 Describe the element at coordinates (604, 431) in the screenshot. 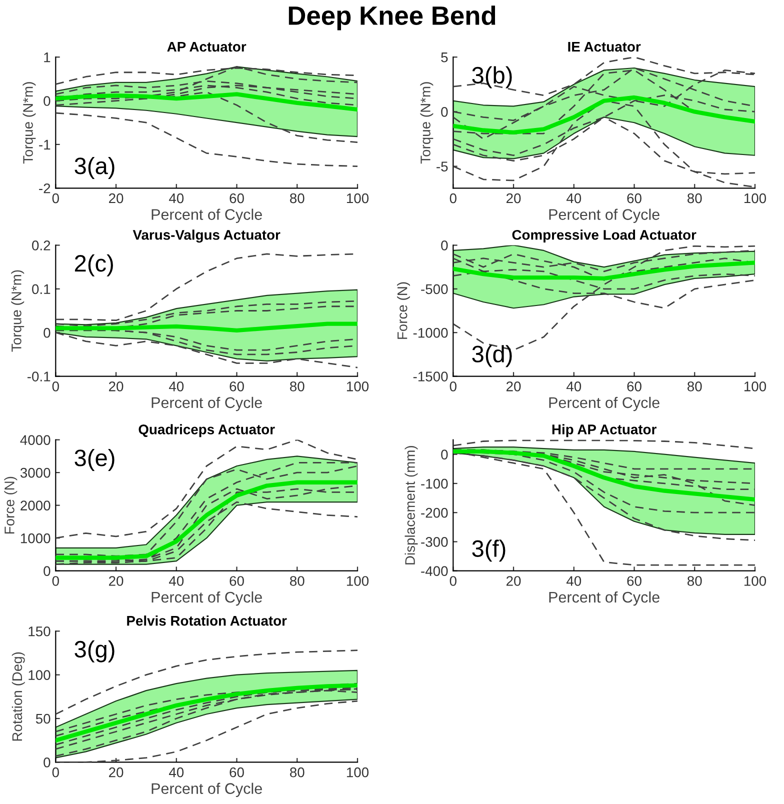

I see `chart-title: Hip AP Actuator` at that location.